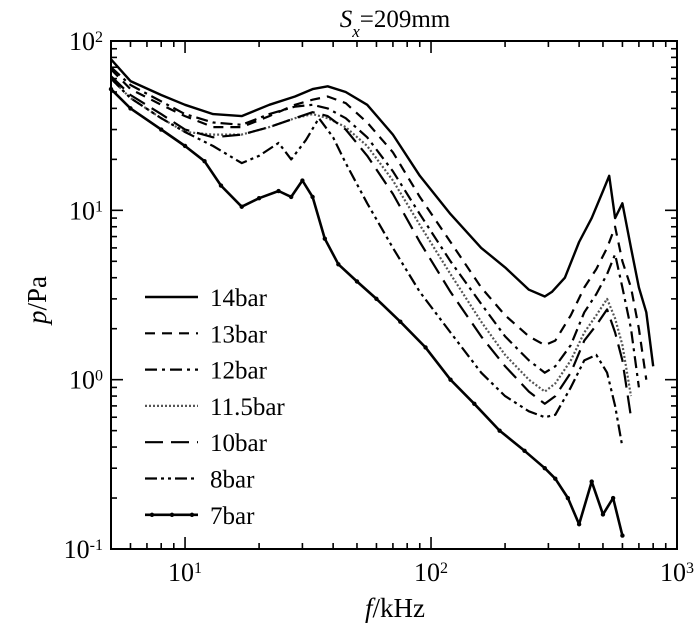  Describe the element at coordinates (86, 41) in the screenshot. I see `y-tick-label: 10²` at that location.